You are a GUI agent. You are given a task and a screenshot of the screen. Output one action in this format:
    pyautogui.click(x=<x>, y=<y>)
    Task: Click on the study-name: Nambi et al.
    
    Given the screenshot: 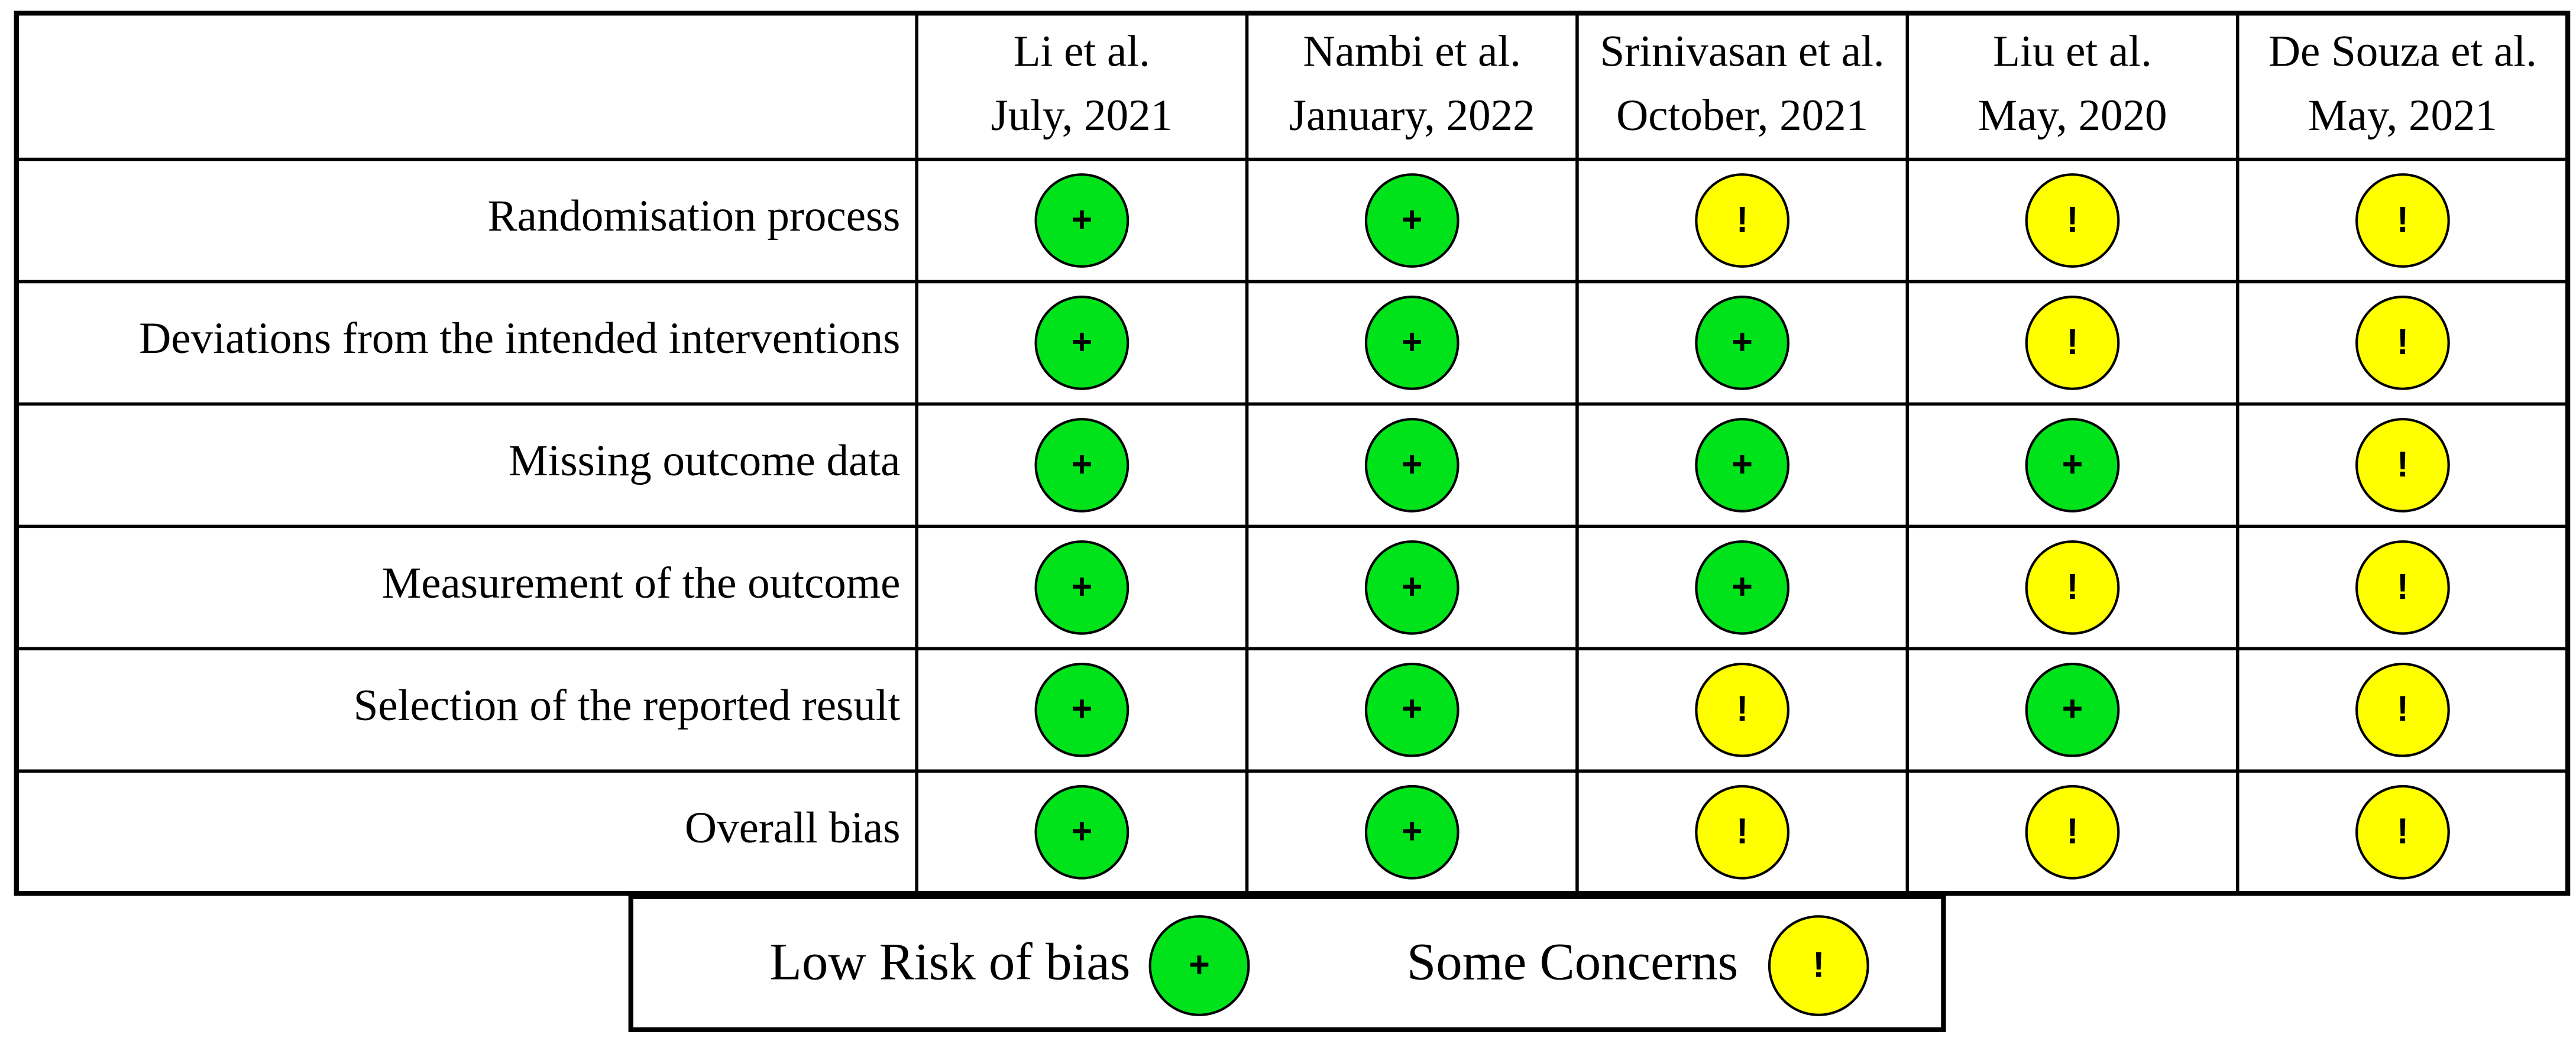 What is the action you would take?
    pyautogui.click(x=1412, y=51)
    